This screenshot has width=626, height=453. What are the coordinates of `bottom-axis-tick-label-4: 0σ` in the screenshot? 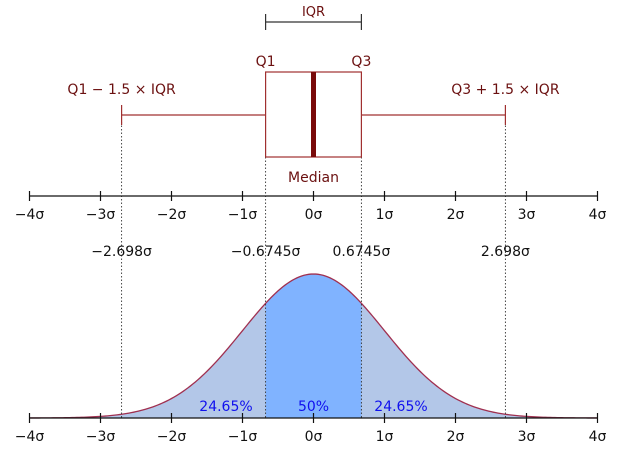 It's located at (314, 437).